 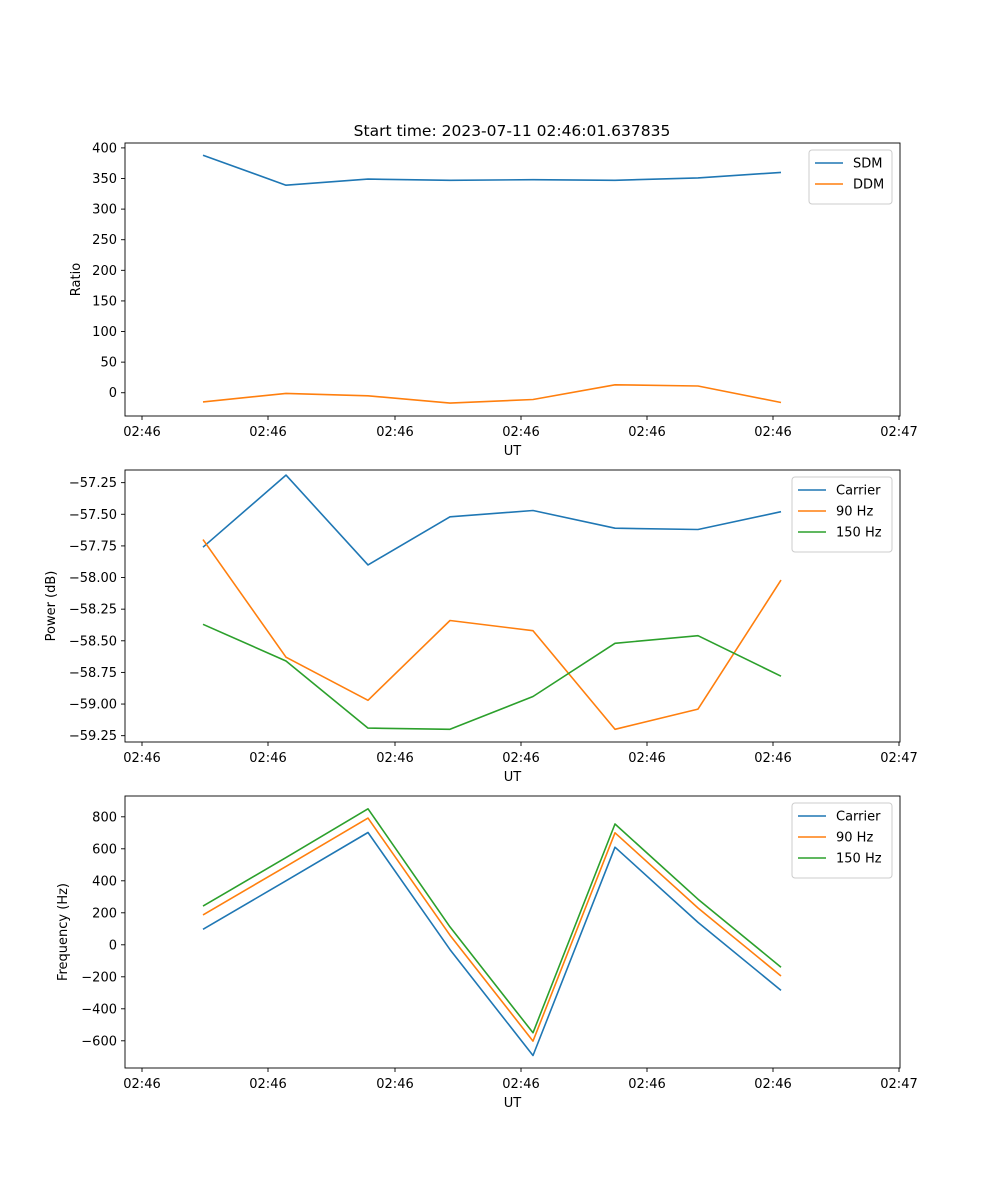 What do you see at coordinates (868, 185) in the screenshot?
I see `legend-label: DDM` at bounding box center [868, 185].